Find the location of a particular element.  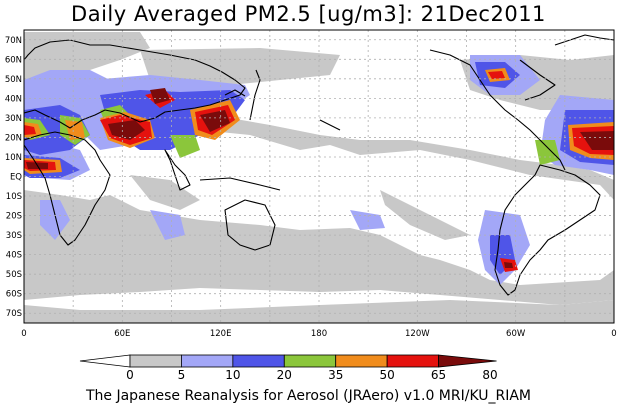

colorbar-tick-label: 10 is located at coordinates (232, 375).